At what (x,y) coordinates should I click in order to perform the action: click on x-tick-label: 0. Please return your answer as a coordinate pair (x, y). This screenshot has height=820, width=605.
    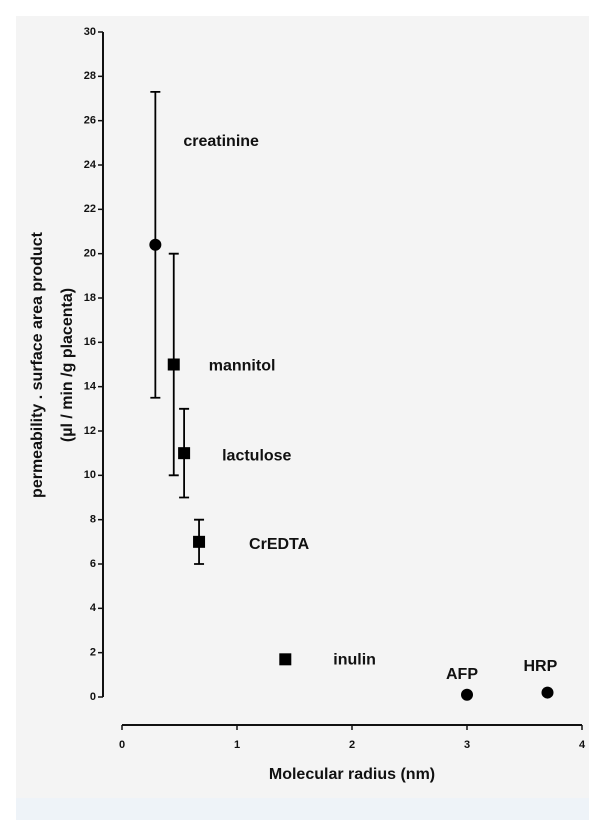
    Looking at the image, I should click on (122, 745).